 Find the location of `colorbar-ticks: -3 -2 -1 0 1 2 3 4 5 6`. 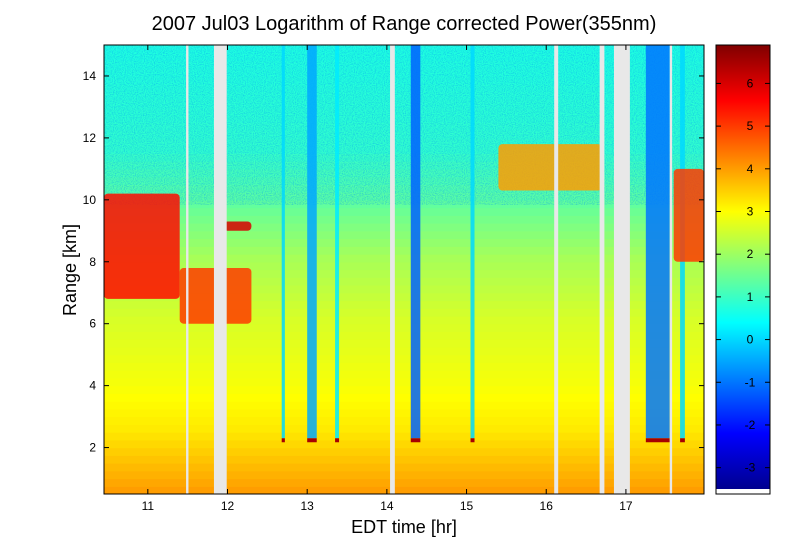

colorbar-ticks: -3 -2 -1 0 1 2 3 4 5 6 is located at coordinates (743, 275).